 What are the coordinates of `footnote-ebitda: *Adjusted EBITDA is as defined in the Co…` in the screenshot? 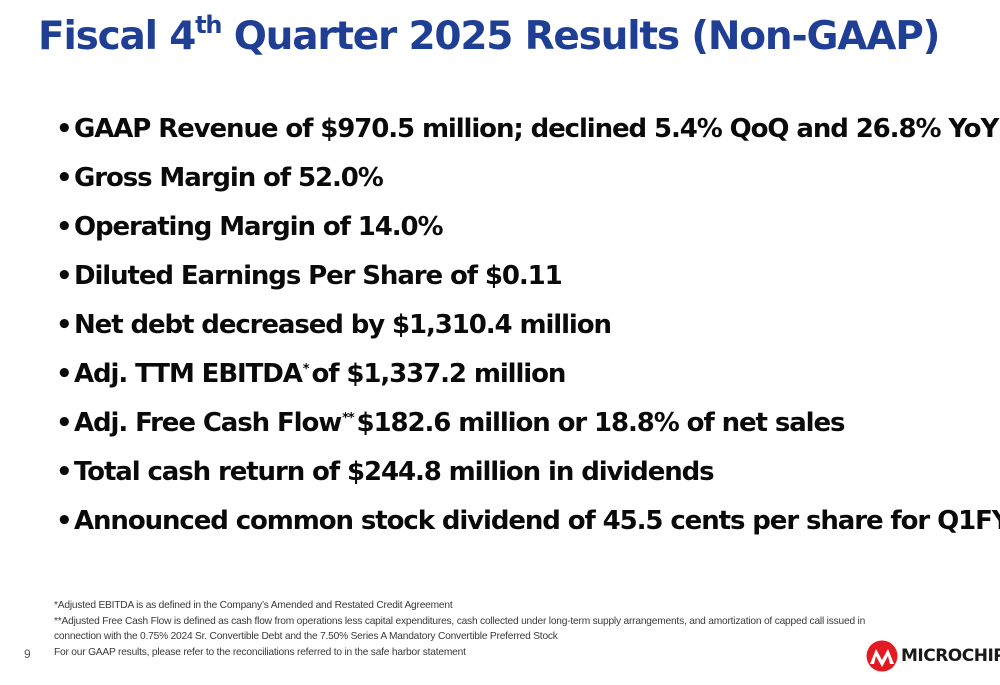 It's located at (253, 605).